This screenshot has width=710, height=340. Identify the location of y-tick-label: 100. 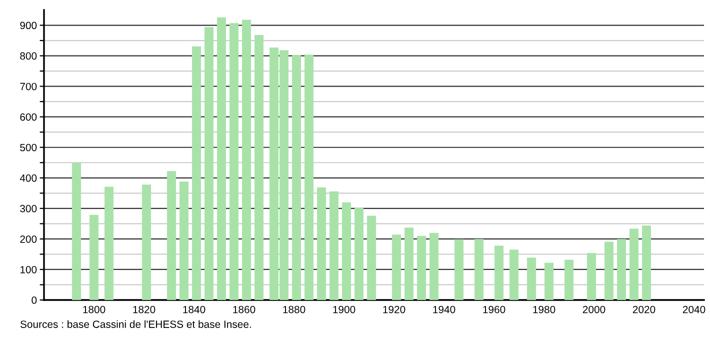
(28, 270).